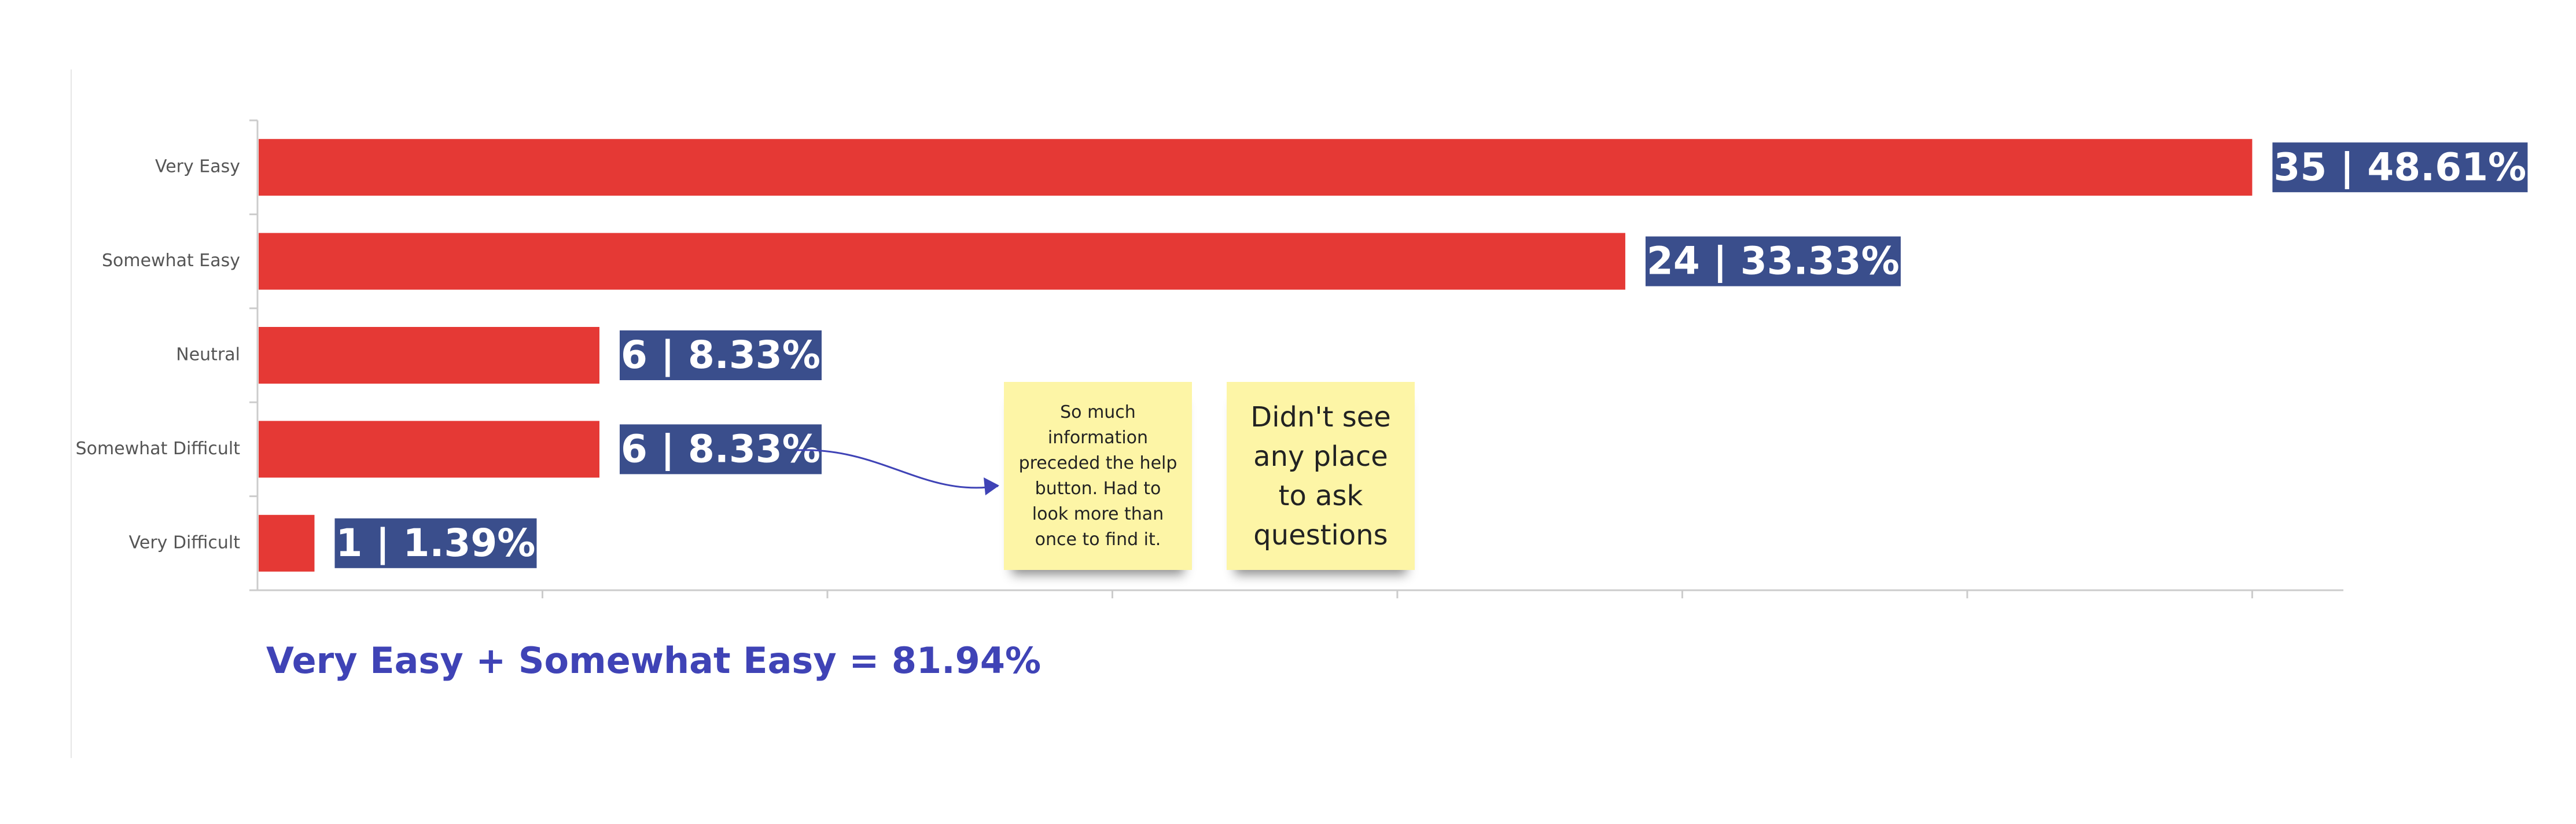  Describe the element at coordinates (185, 542) in the screenshot. I see `category-label: Very Difficult` at that location.